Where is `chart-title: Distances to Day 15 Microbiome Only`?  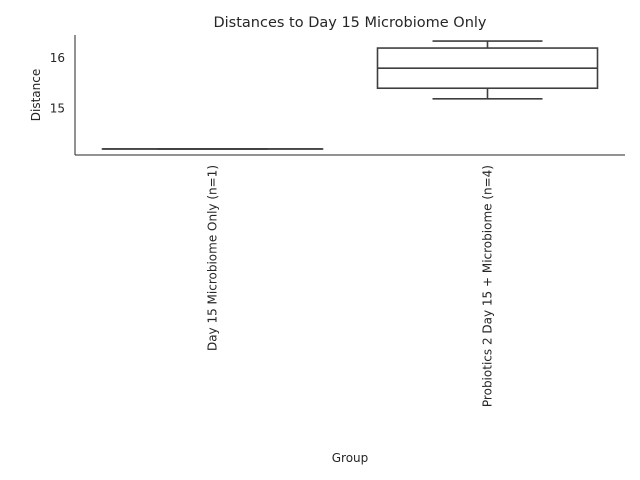
chart-title: Distances to Day 15 Microbiome Only is located at coordinates (349, 23).